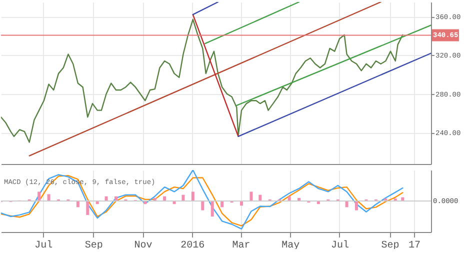 The image size is (466, 275). I want to click on x-tick-label: 17, so click(414, 246).